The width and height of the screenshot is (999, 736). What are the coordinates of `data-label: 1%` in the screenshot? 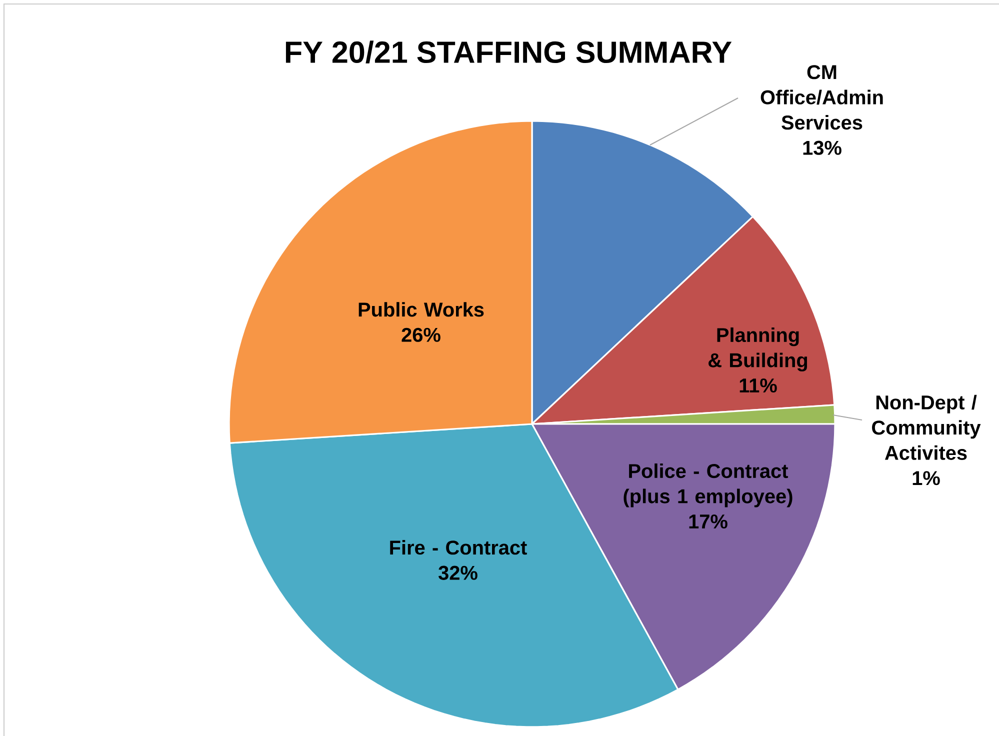 It's located at (926, 478).